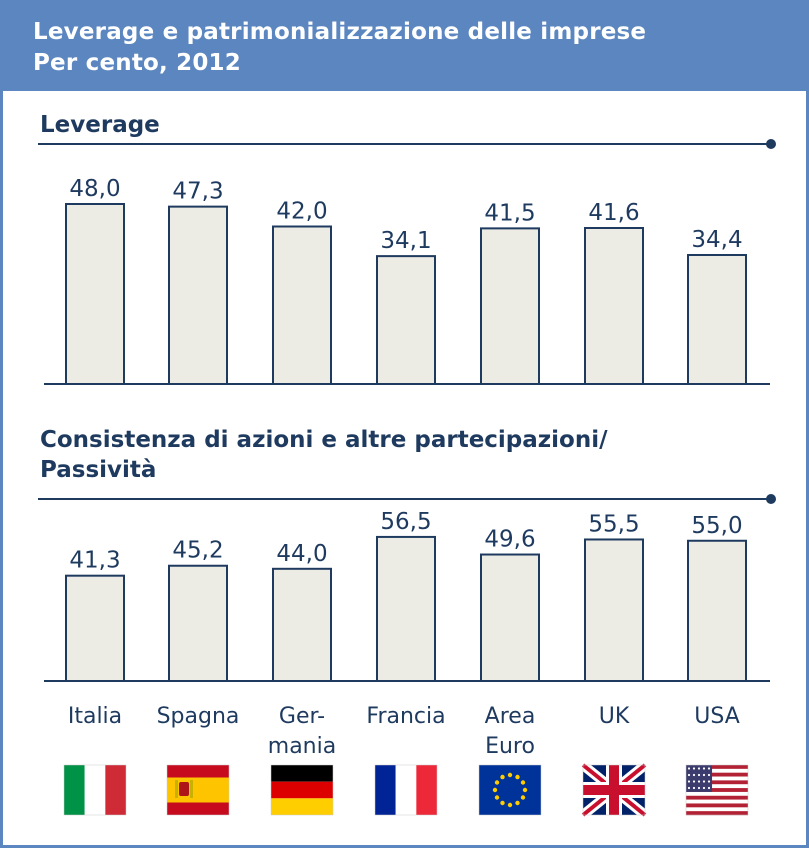 The height and width of the screenshot is (848, 809). I want to click on data-label: 34,1, so click(405, 241).